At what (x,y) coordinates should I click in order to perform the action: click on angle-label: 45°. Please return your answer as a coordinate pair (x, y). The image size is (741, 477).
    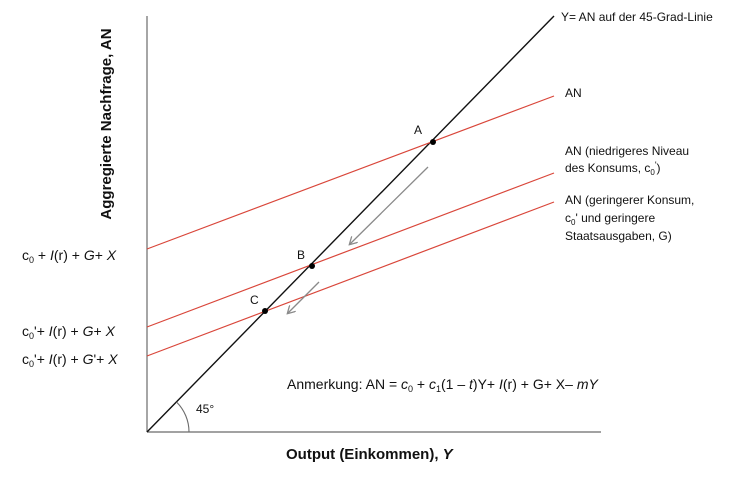
    Looking at the image, I should click on (205, 409).